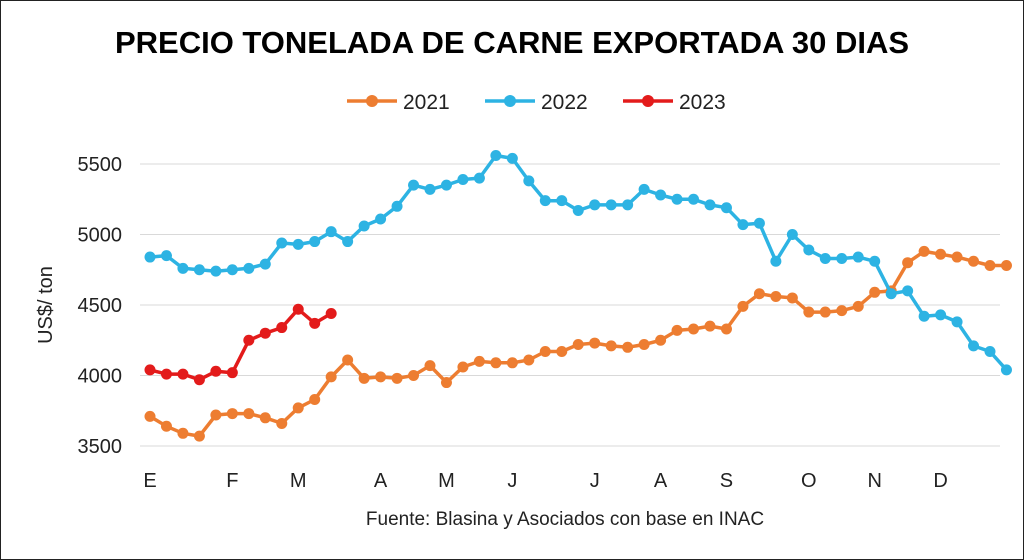 The width and height of the screenshot is (1024, 560). Describe the element at coordinates (674, 102) in the screenshot. I see `legend-item-2023: 2023` at that location.